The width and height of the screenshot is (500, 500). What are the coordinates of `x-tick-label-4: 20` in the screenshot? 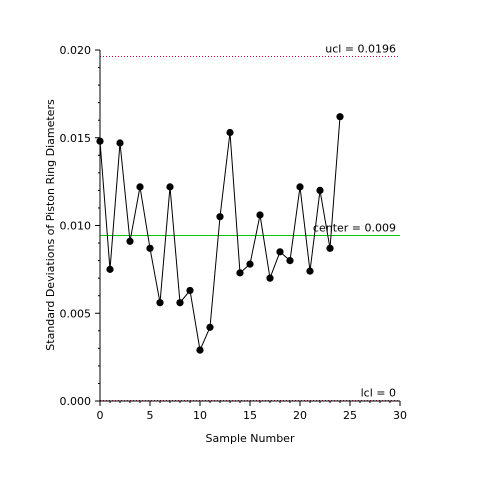 It's located at (300, 415).